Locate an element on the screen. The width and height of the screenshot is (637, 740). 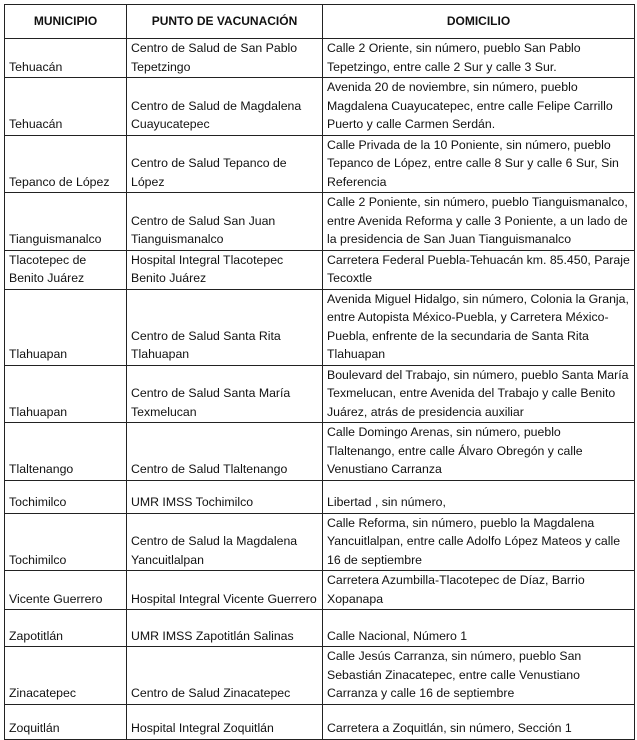
punto-cell: Hospital Integral Vicente Guerrero is located at coordinates (224, 590).